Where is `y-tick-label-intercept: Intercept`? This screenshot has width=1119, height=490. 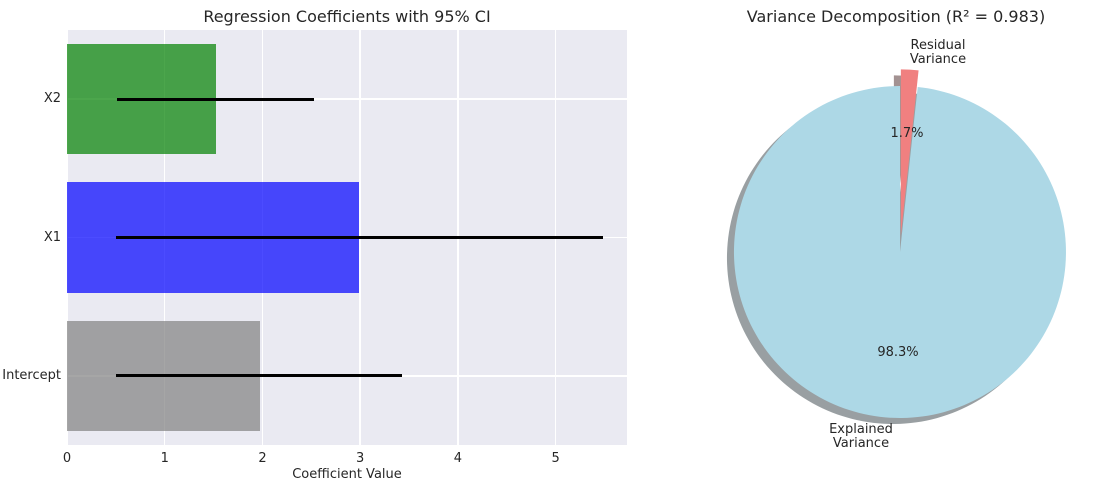 y-tick-label-intercept: Intercept is located at coordinates (31, 375).